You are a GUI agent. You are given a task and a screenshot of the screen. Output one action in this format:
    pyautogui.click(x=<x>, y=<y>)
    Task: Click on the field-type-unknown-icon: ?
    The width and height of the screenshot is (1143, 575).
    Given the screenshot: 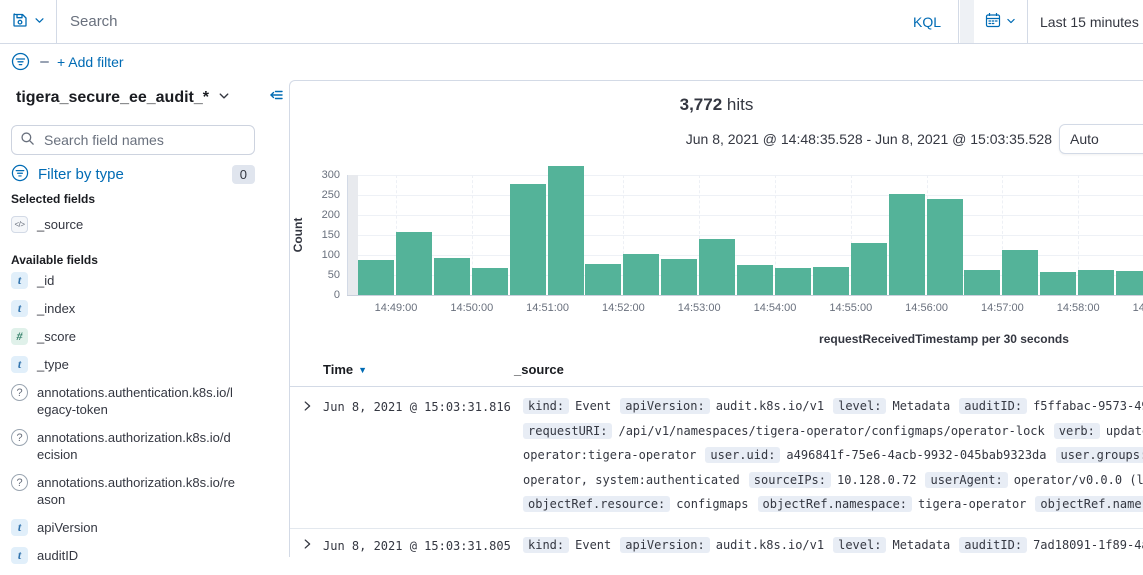 What is the action you would take?
    pyautogui.click(x=19, y=392)
    